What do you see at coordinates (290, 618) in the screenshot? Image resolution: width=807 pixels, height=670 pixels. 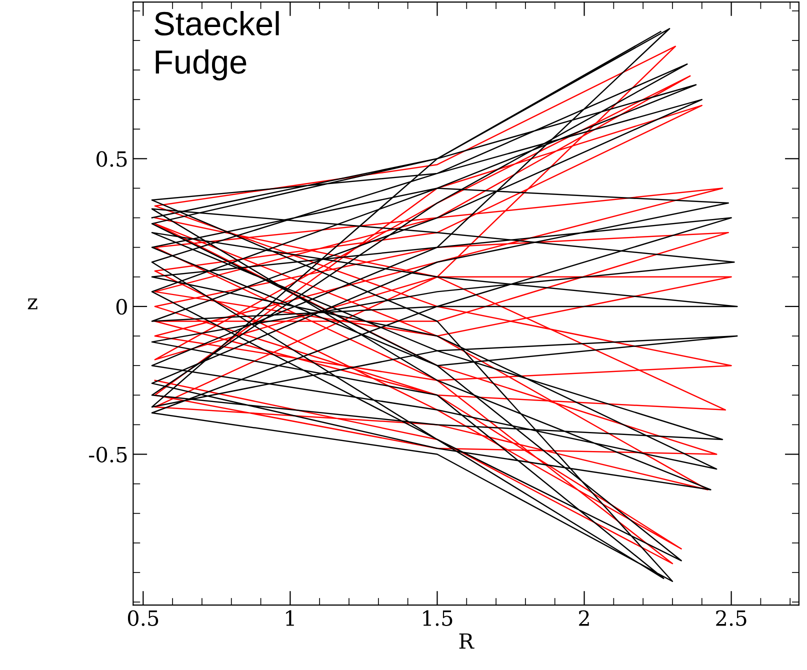 I see `x-tick-label: 1` at bounding box center [290, 618].